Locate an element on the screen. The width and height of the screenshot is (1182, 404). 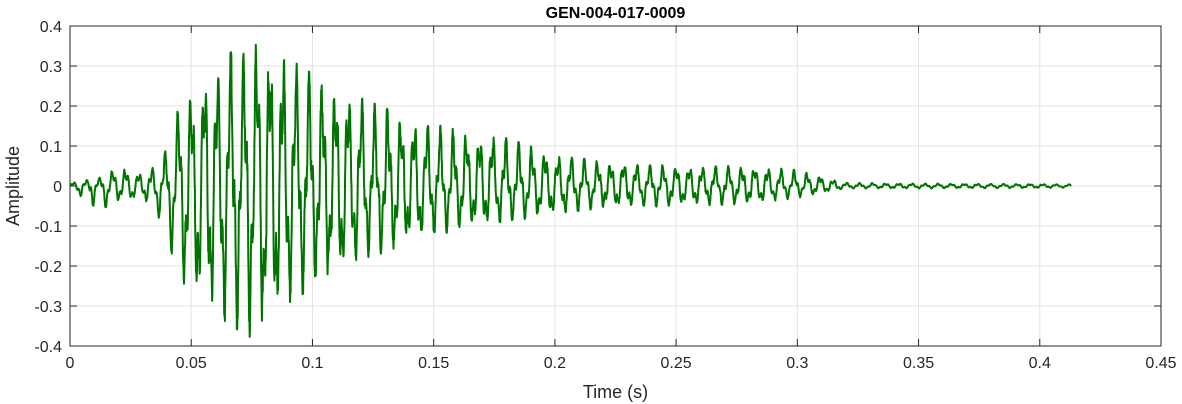
y-tick-label: -0.1 is located at coordinates (48, 227).